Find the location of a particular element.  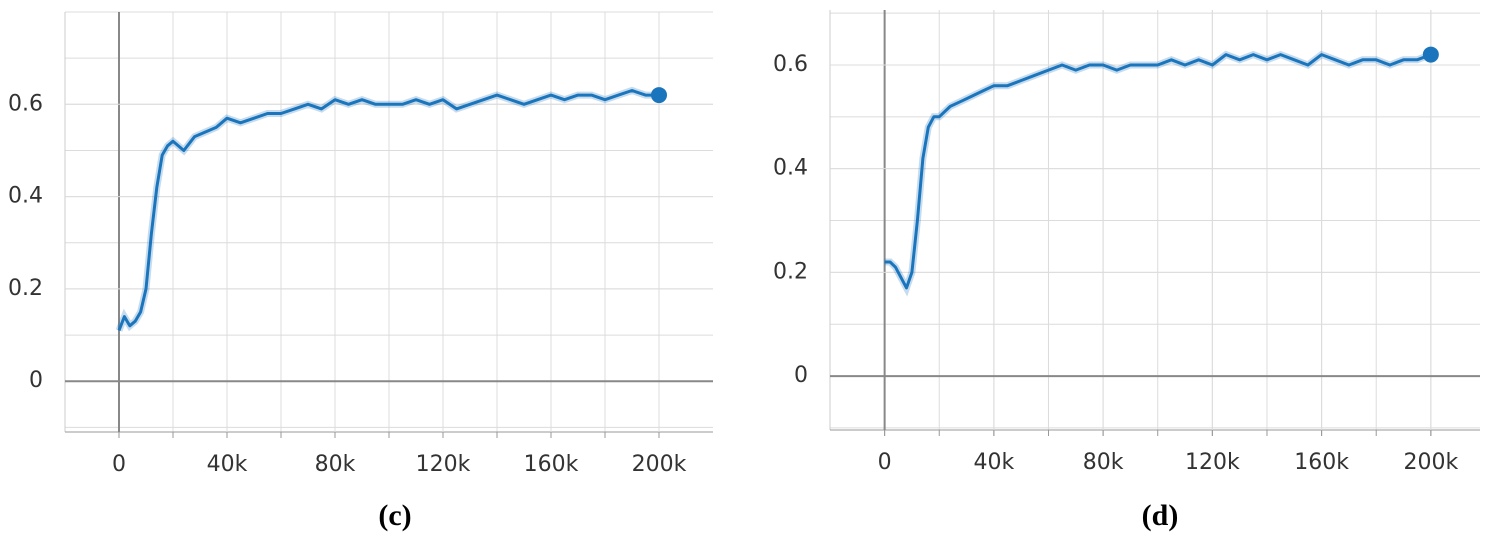

caption: (c) is located at coordinates (394, 515).